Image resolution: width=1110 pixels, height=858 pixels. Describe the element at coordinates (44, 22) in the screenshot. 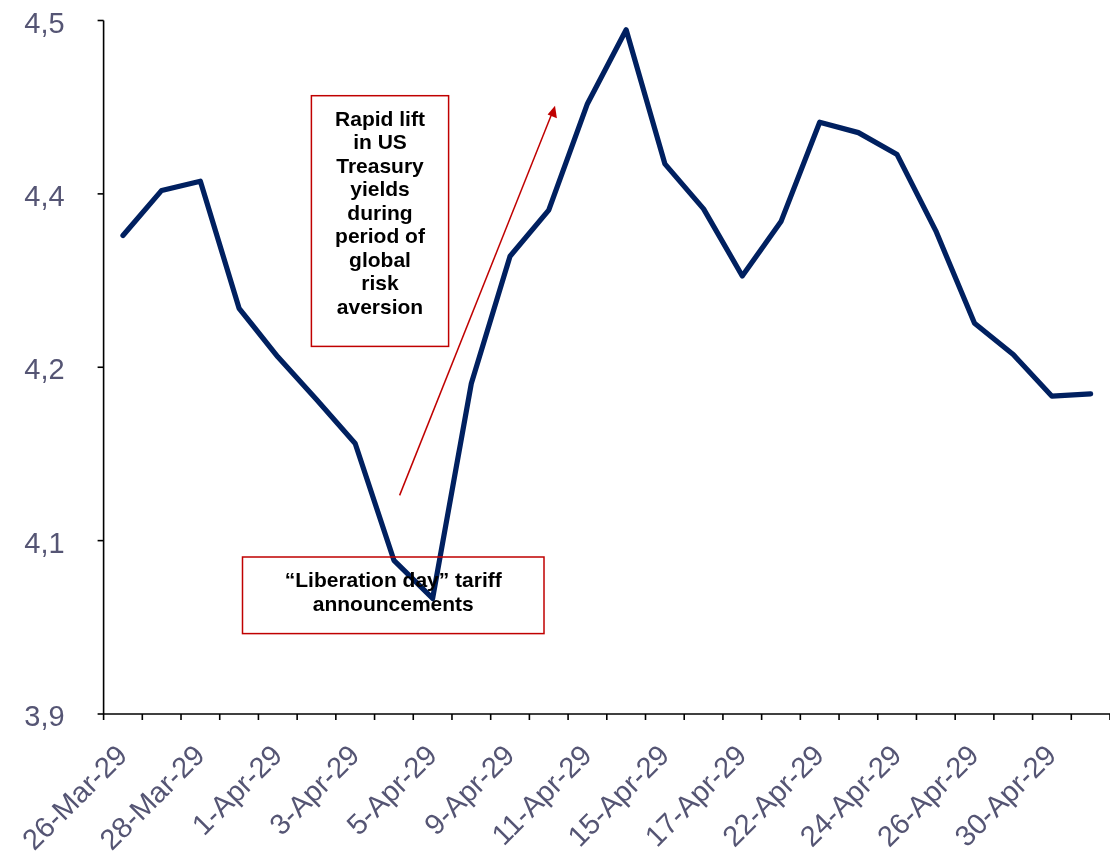

I see `y-tick-label: 4,5` at that location.